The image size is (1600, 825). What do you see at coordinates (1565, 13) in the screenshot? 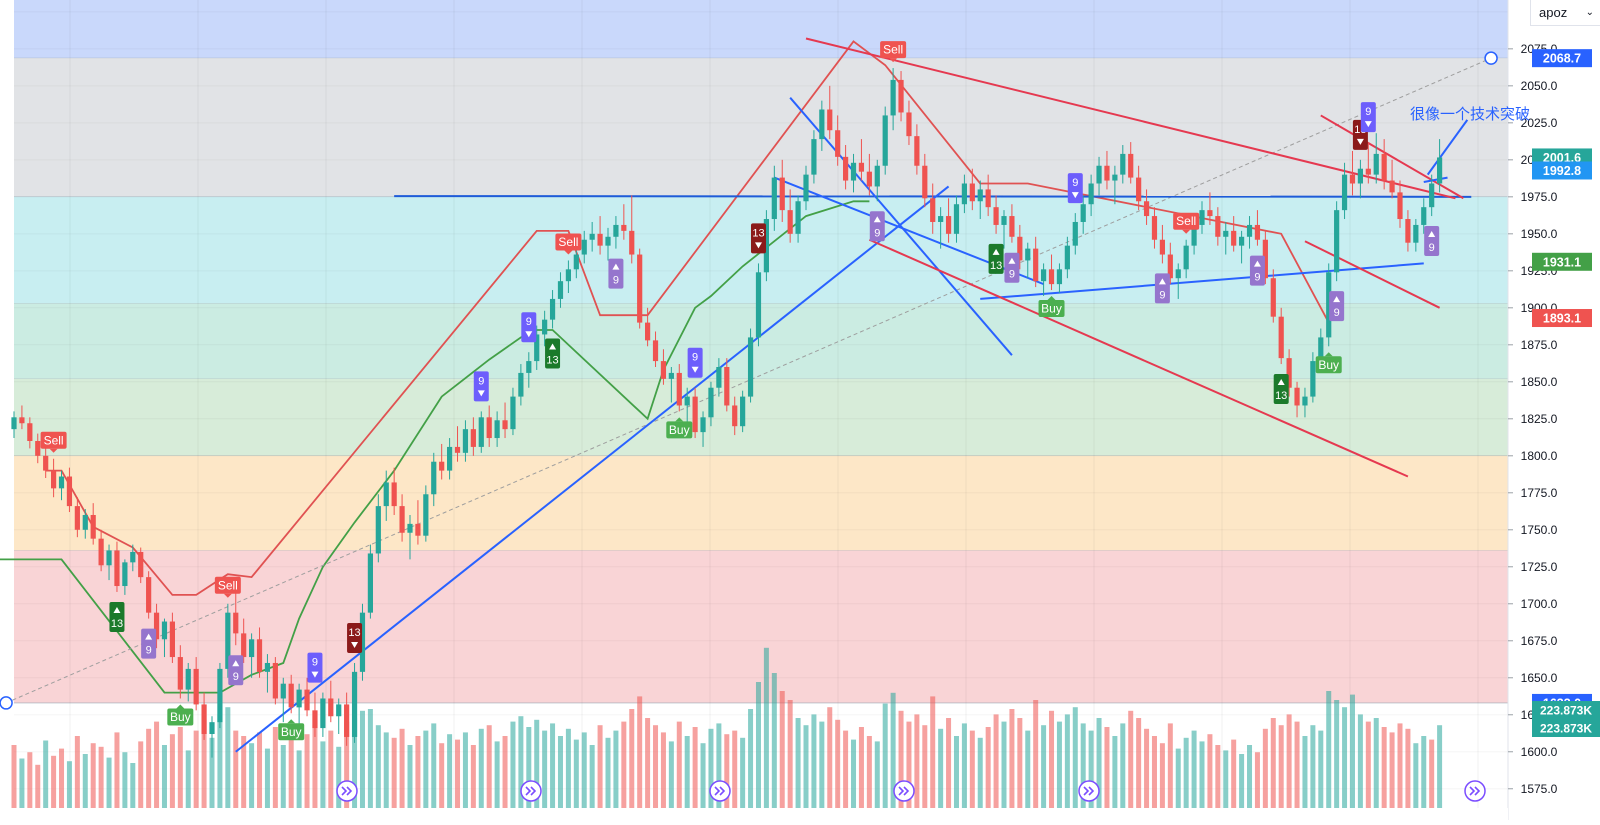
I see `symbol-selector: apoz ⌄` at bounding box center [1565, 13].